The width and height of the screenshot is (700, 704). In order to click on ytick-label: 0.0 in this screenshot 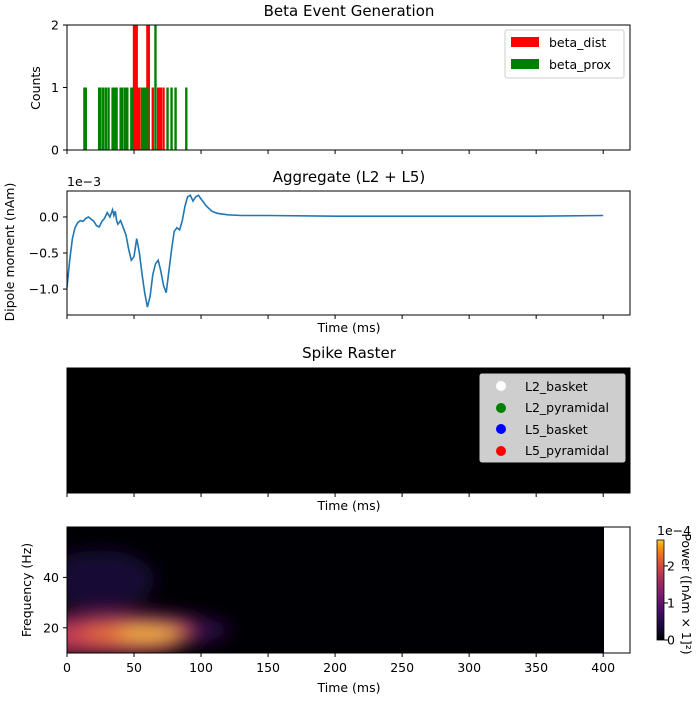, I will do `click(49, 216)`.